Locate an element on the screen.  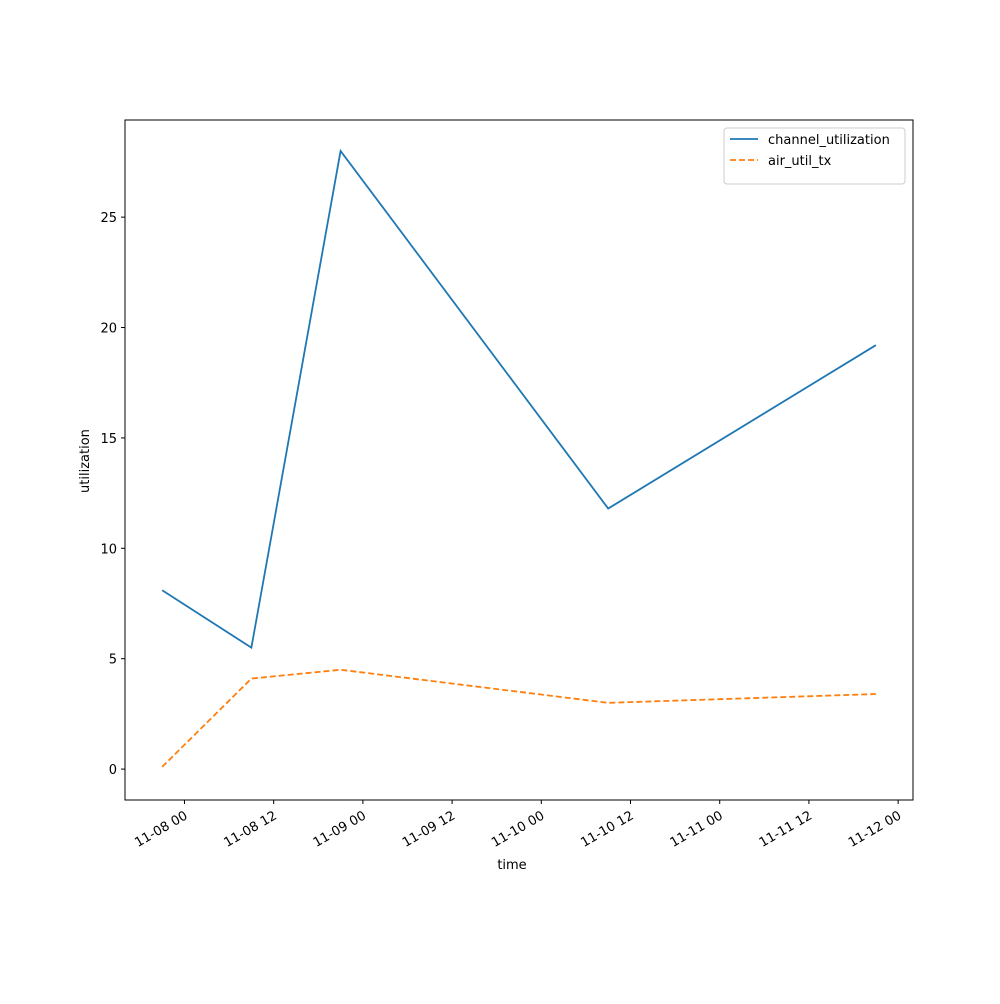
series-line is located at coordinates (518, 718).